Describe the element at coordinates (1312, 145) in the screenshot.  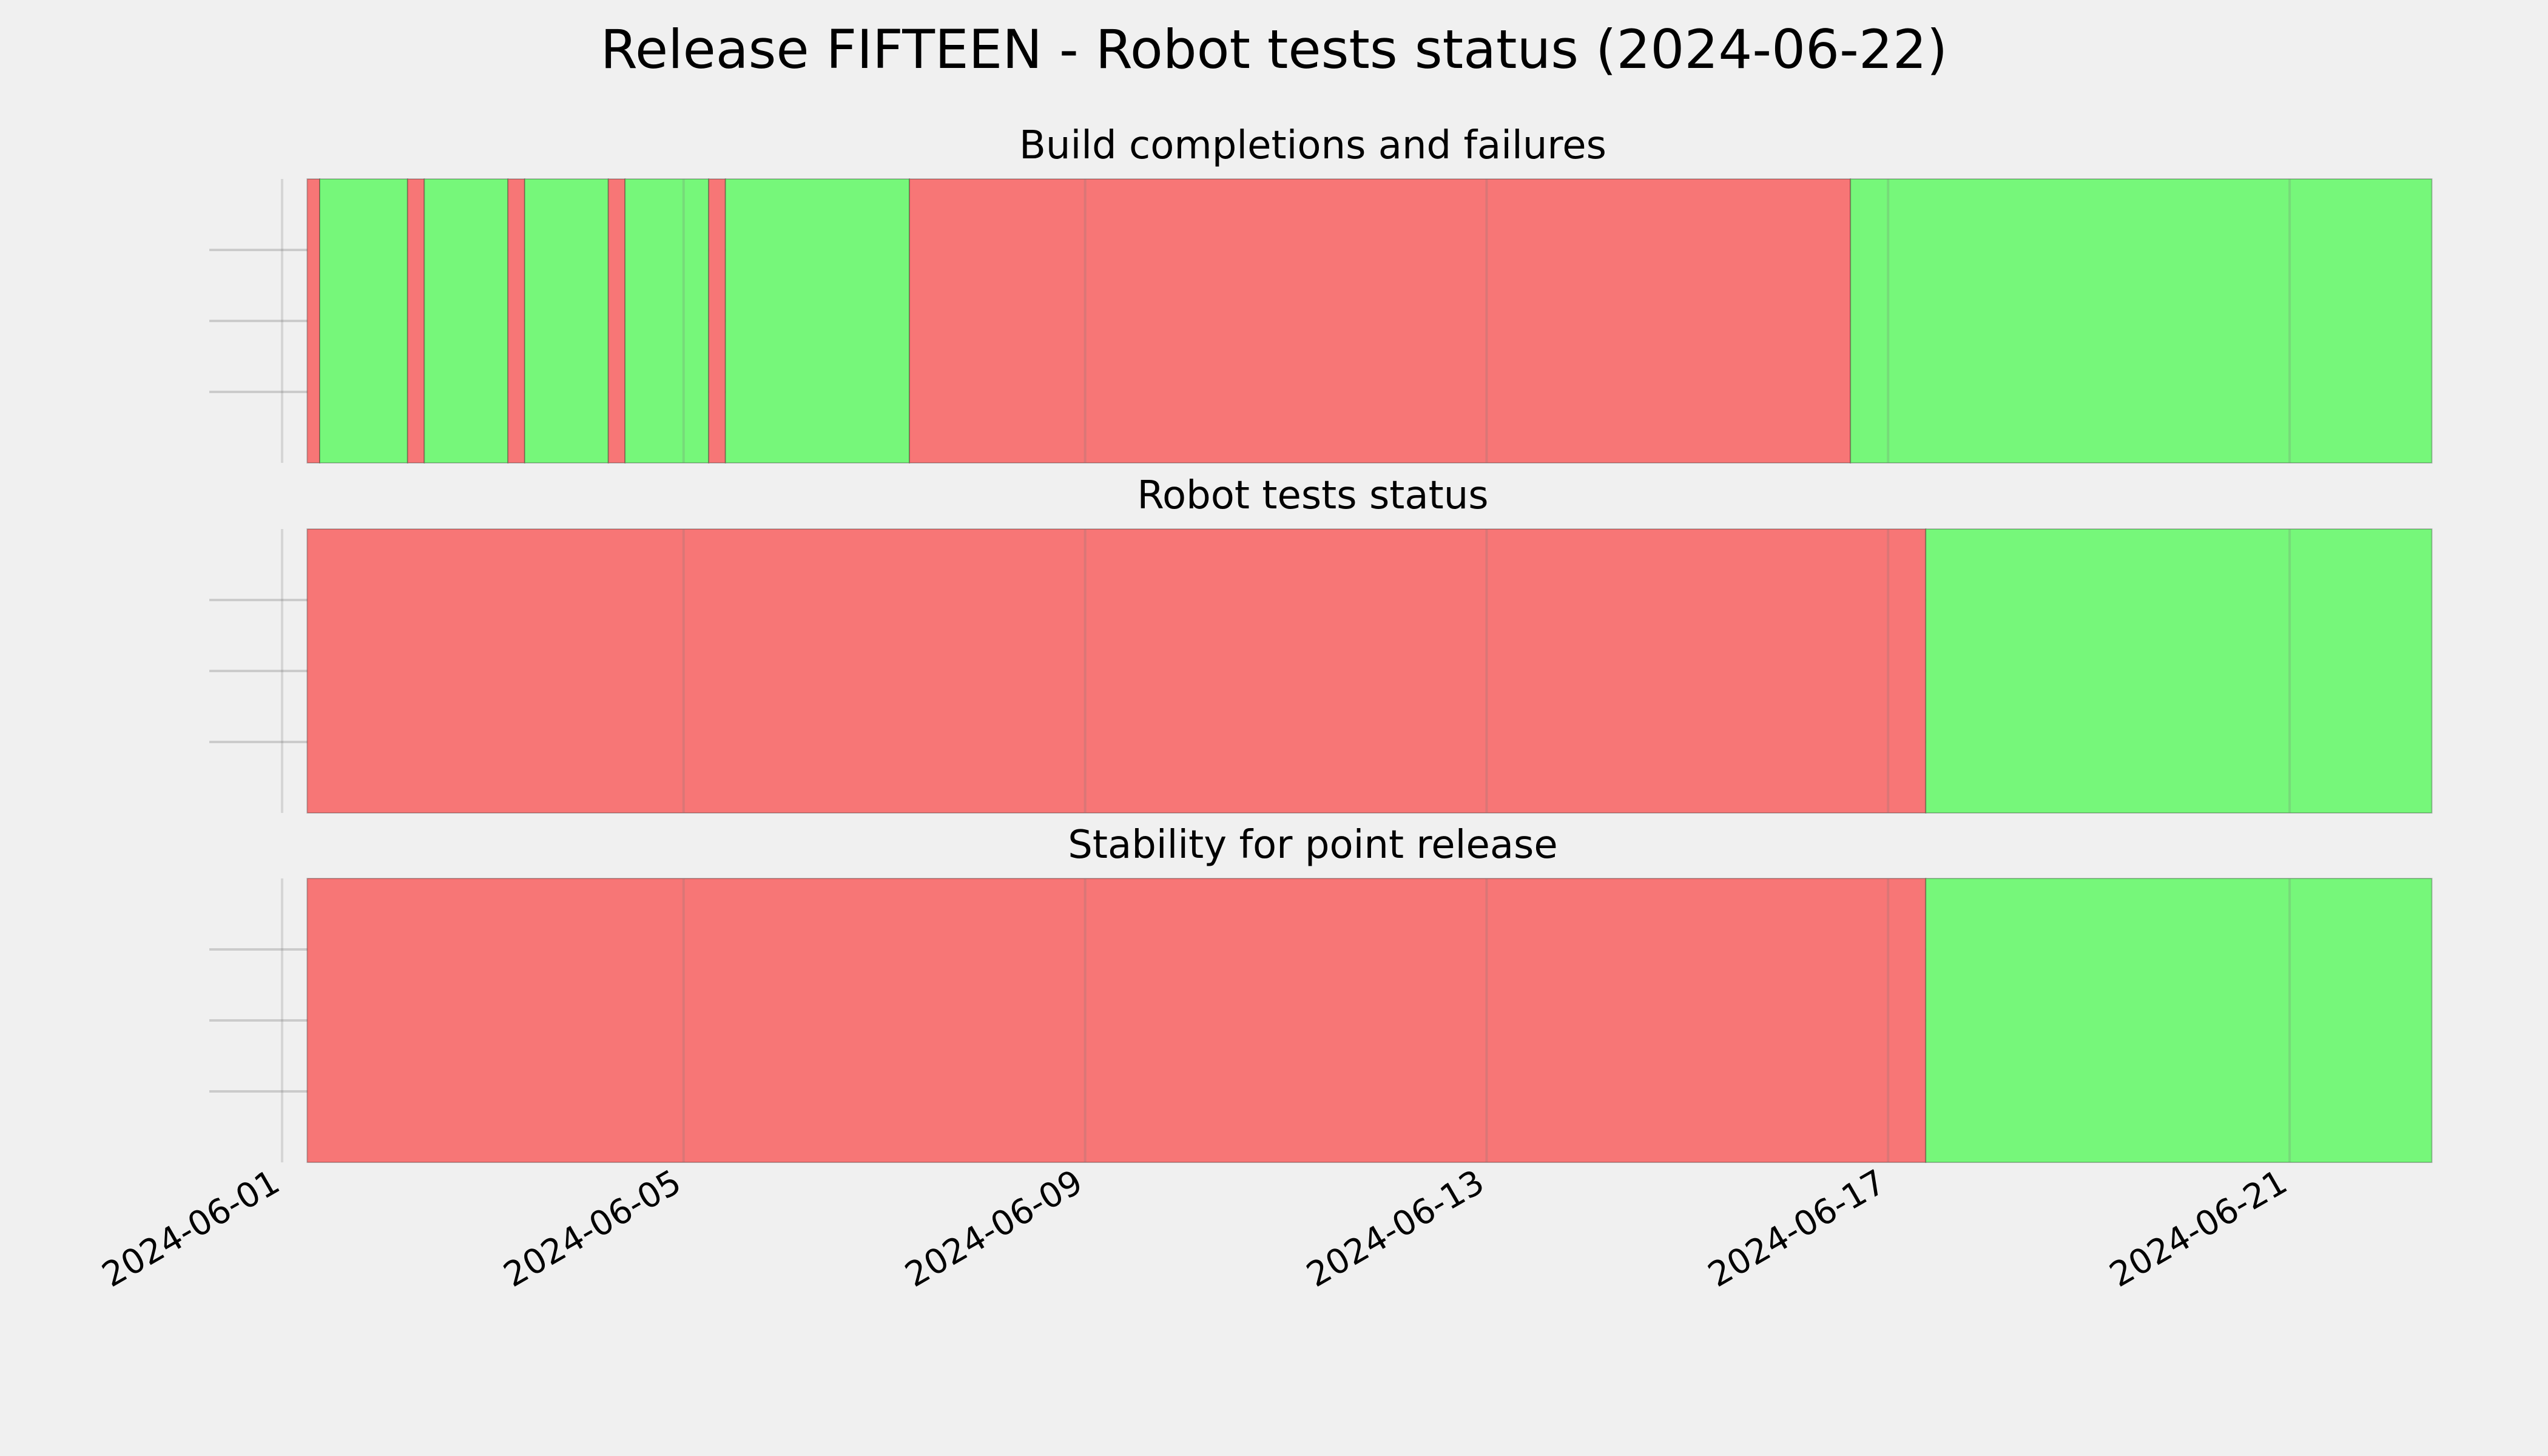
I see `panel-title: Build completions and failures` at that location.